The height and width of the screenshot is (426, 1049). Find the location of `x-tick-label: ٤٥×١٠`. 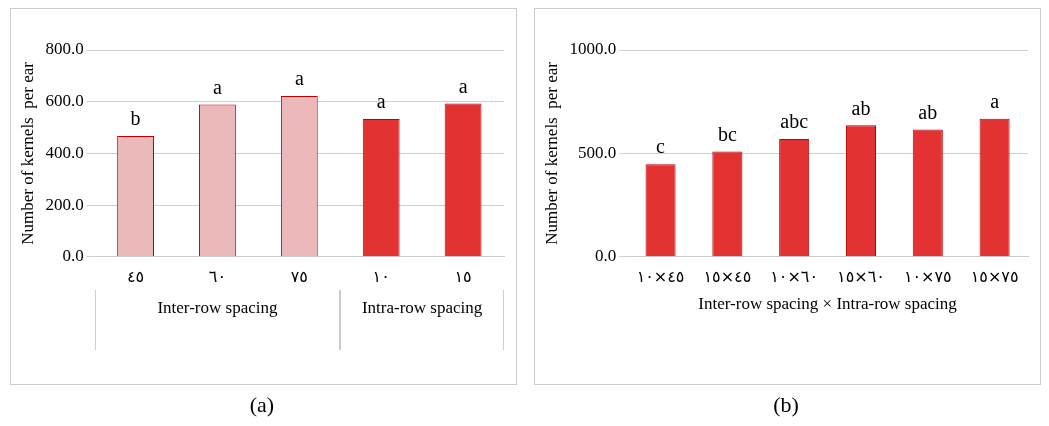

x-tick-label: ٤٥×١٠ is located at coordinates (660, 276).